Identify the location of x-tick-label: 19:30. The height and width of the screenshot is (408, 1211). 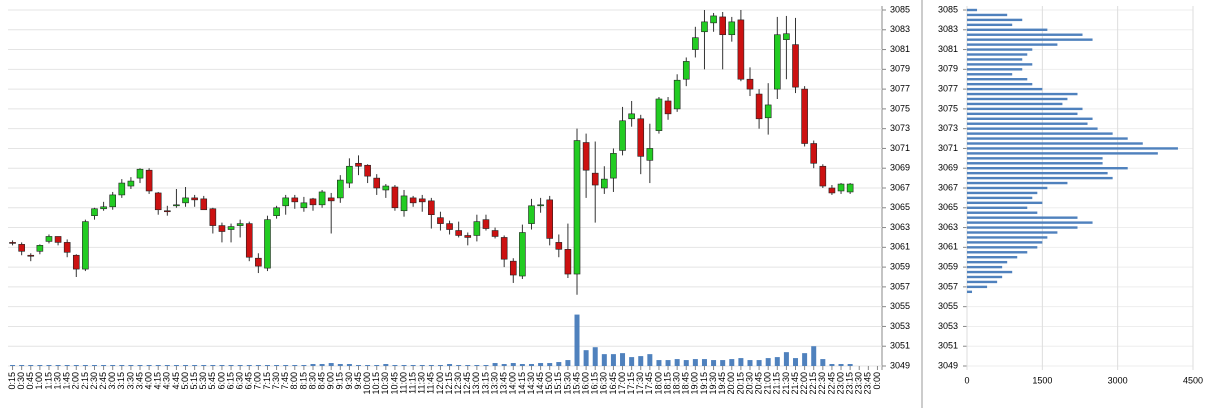
(713, 383).